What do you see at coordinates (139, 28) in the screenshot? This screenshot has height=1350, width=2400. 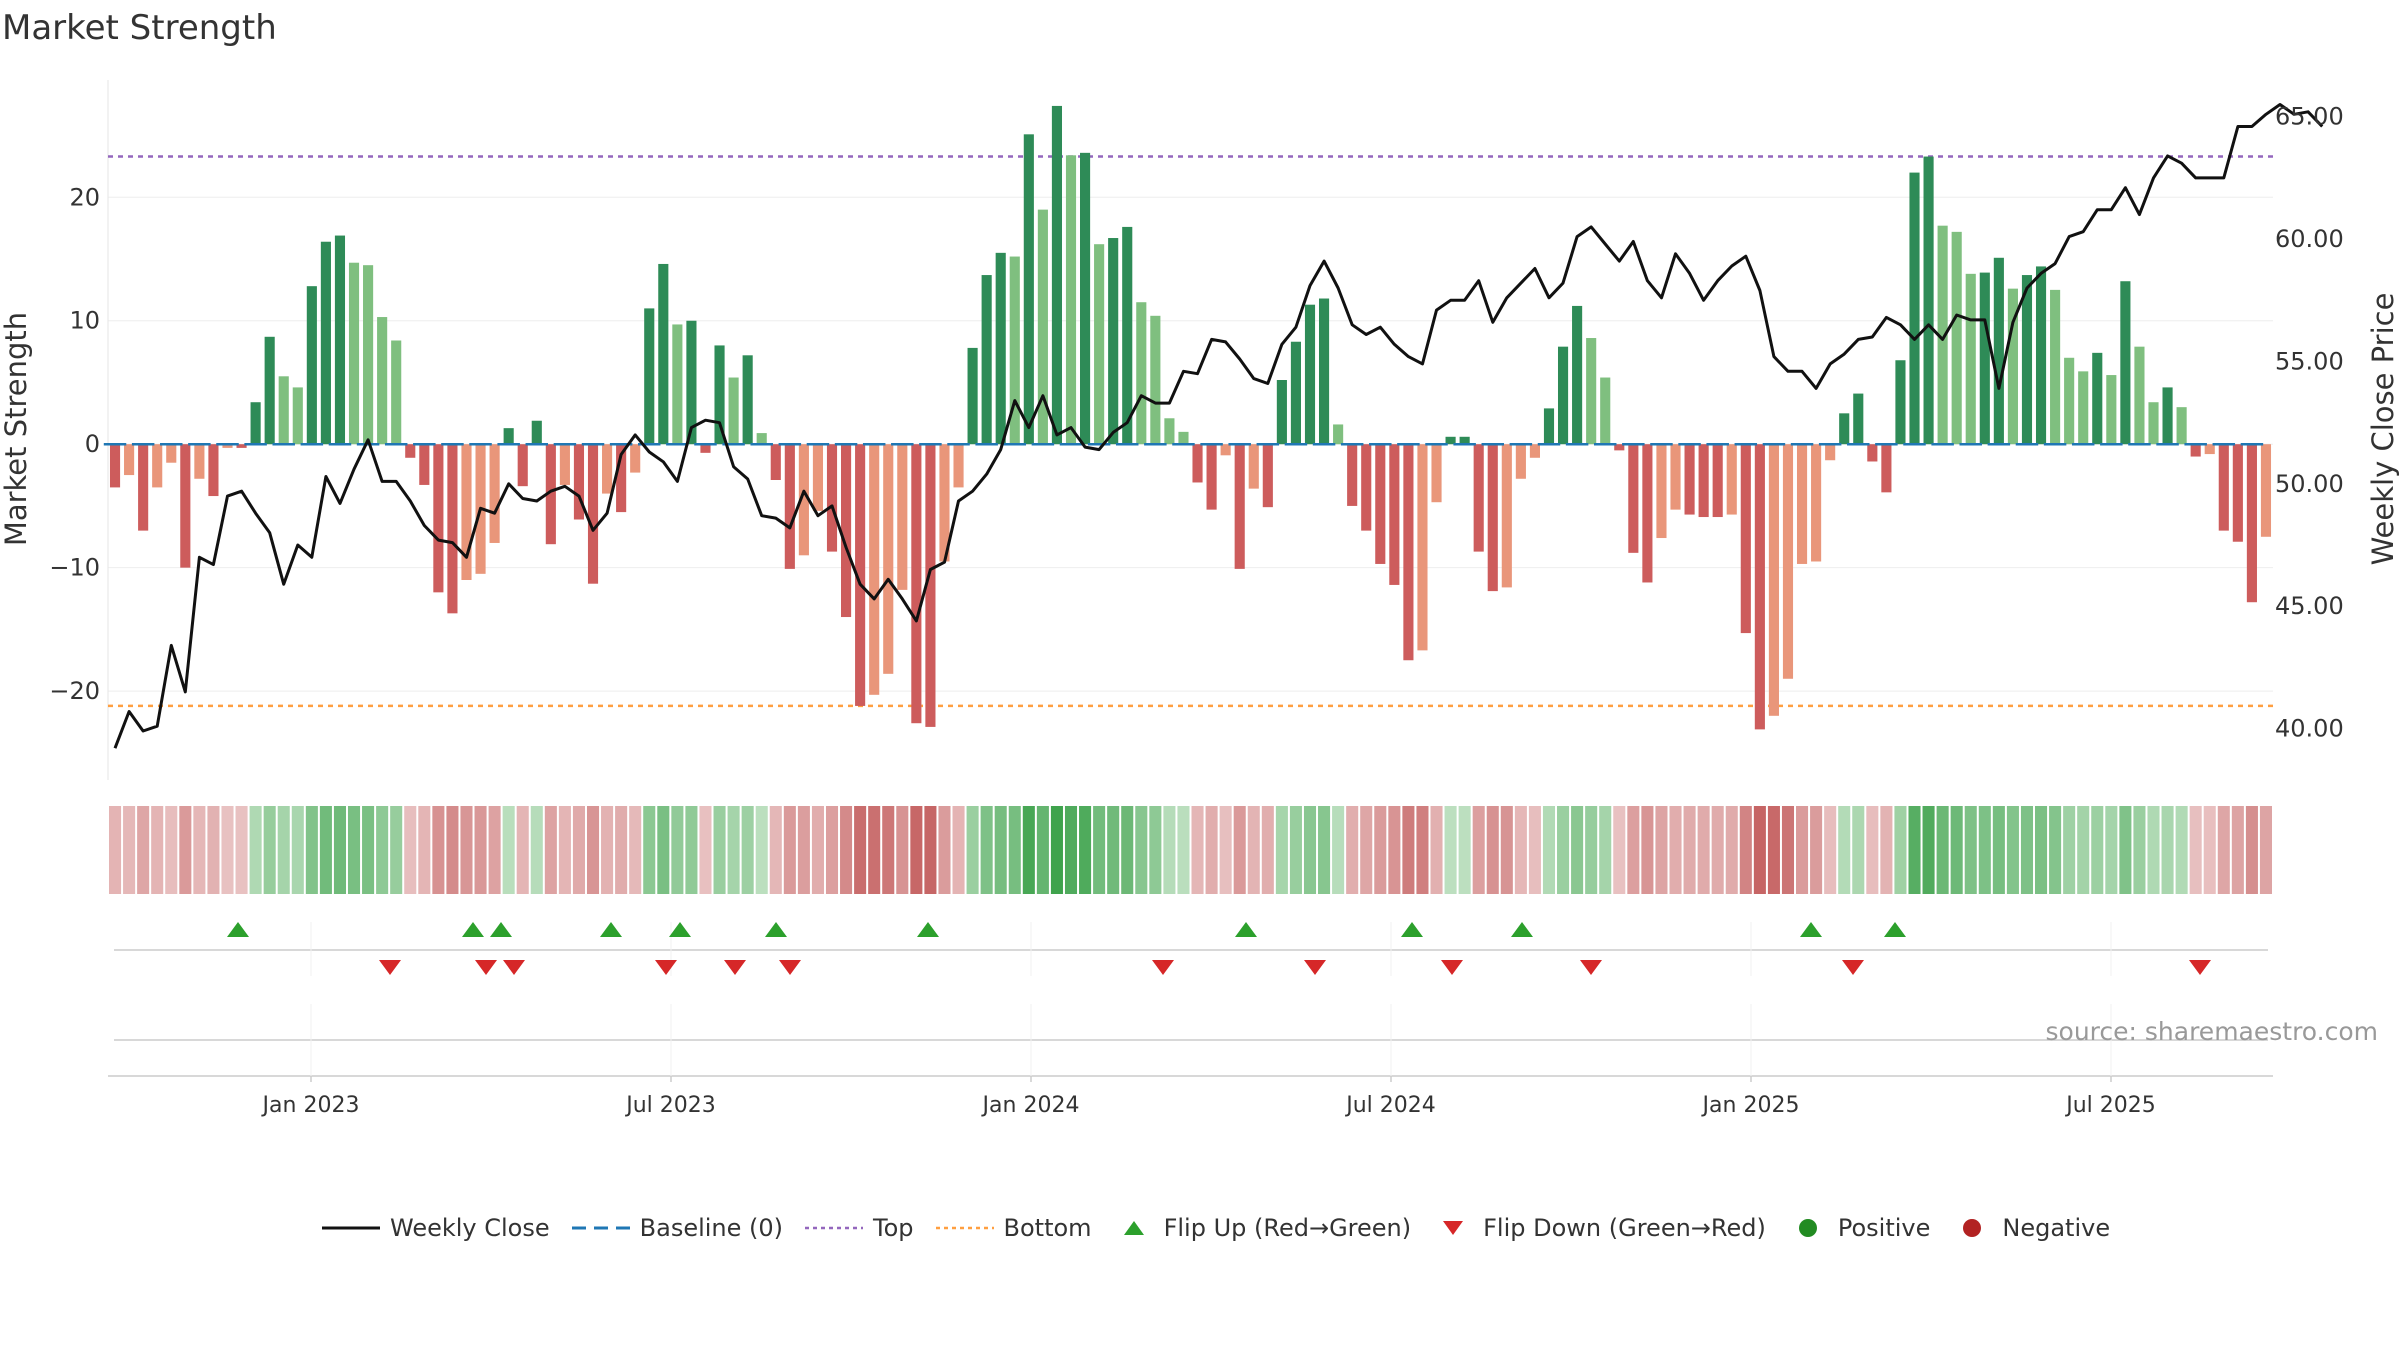 I see `chart-title: Market Strength` at bounding box center [139, 28].